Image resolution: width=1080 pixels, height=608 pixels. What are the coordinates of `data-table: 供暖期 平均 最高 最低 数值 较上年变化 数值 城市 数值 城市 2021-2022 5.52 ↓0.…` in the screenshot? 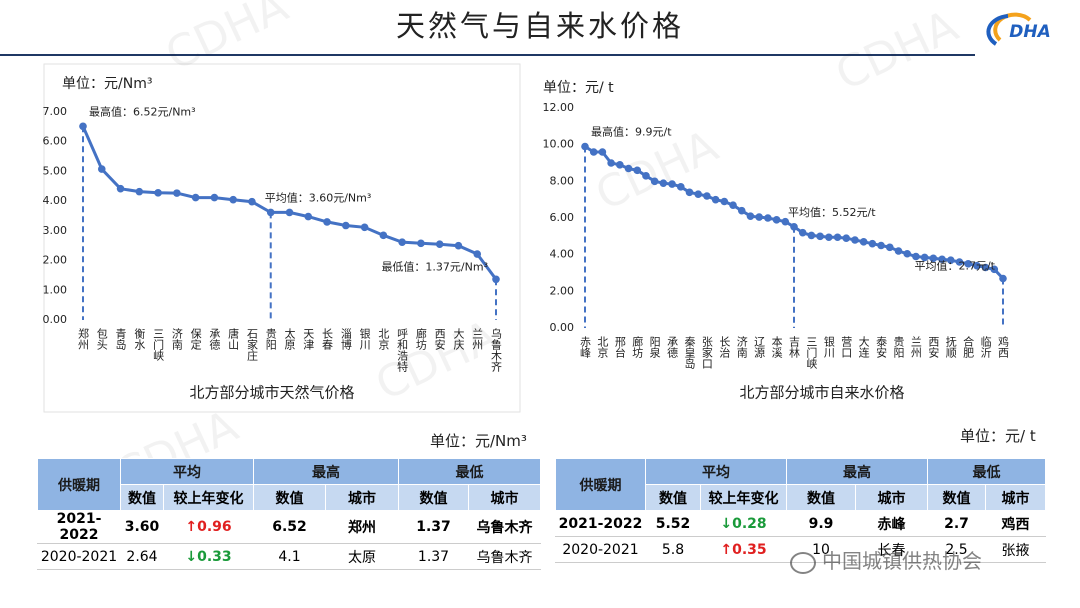 It's located at (800, 510).